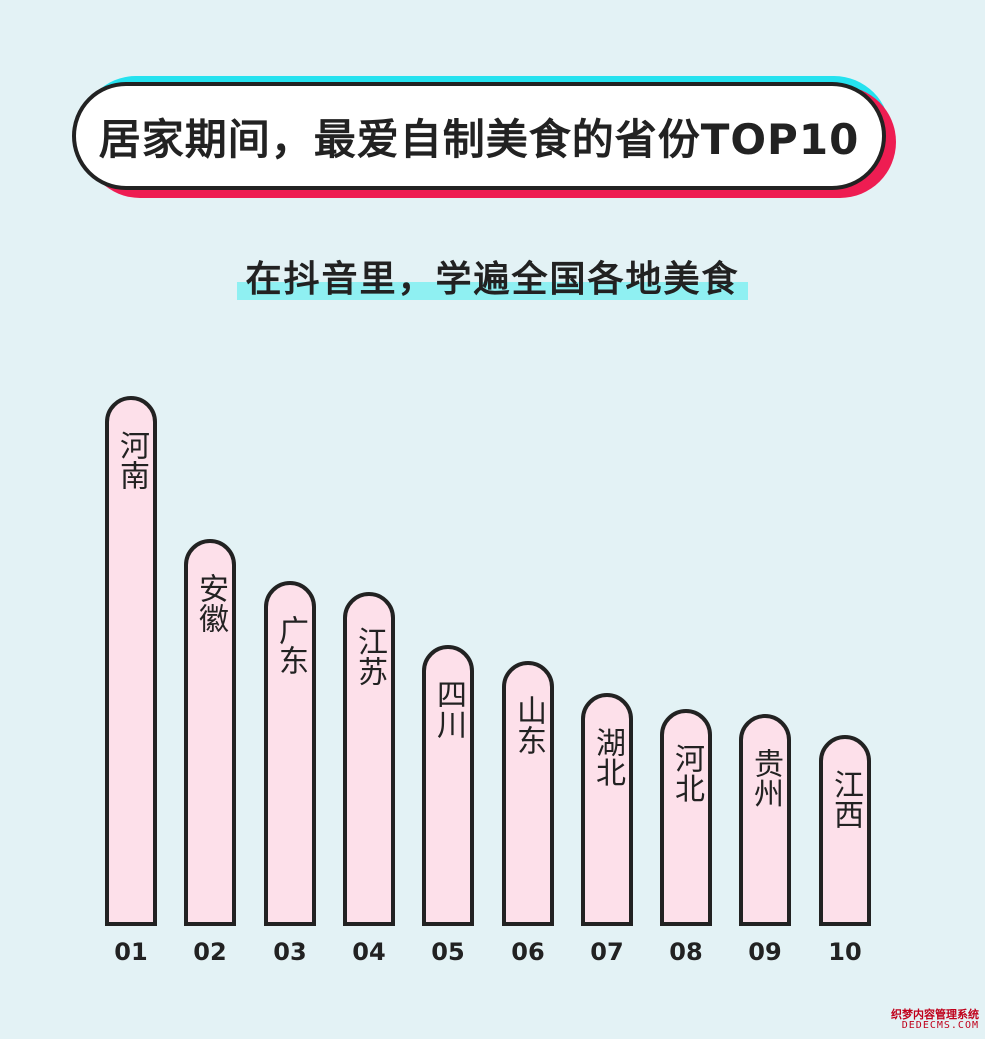  Describe the element at coordinates (210, 603) in the screenshot. I see `bar-label: 安徽` at that location.